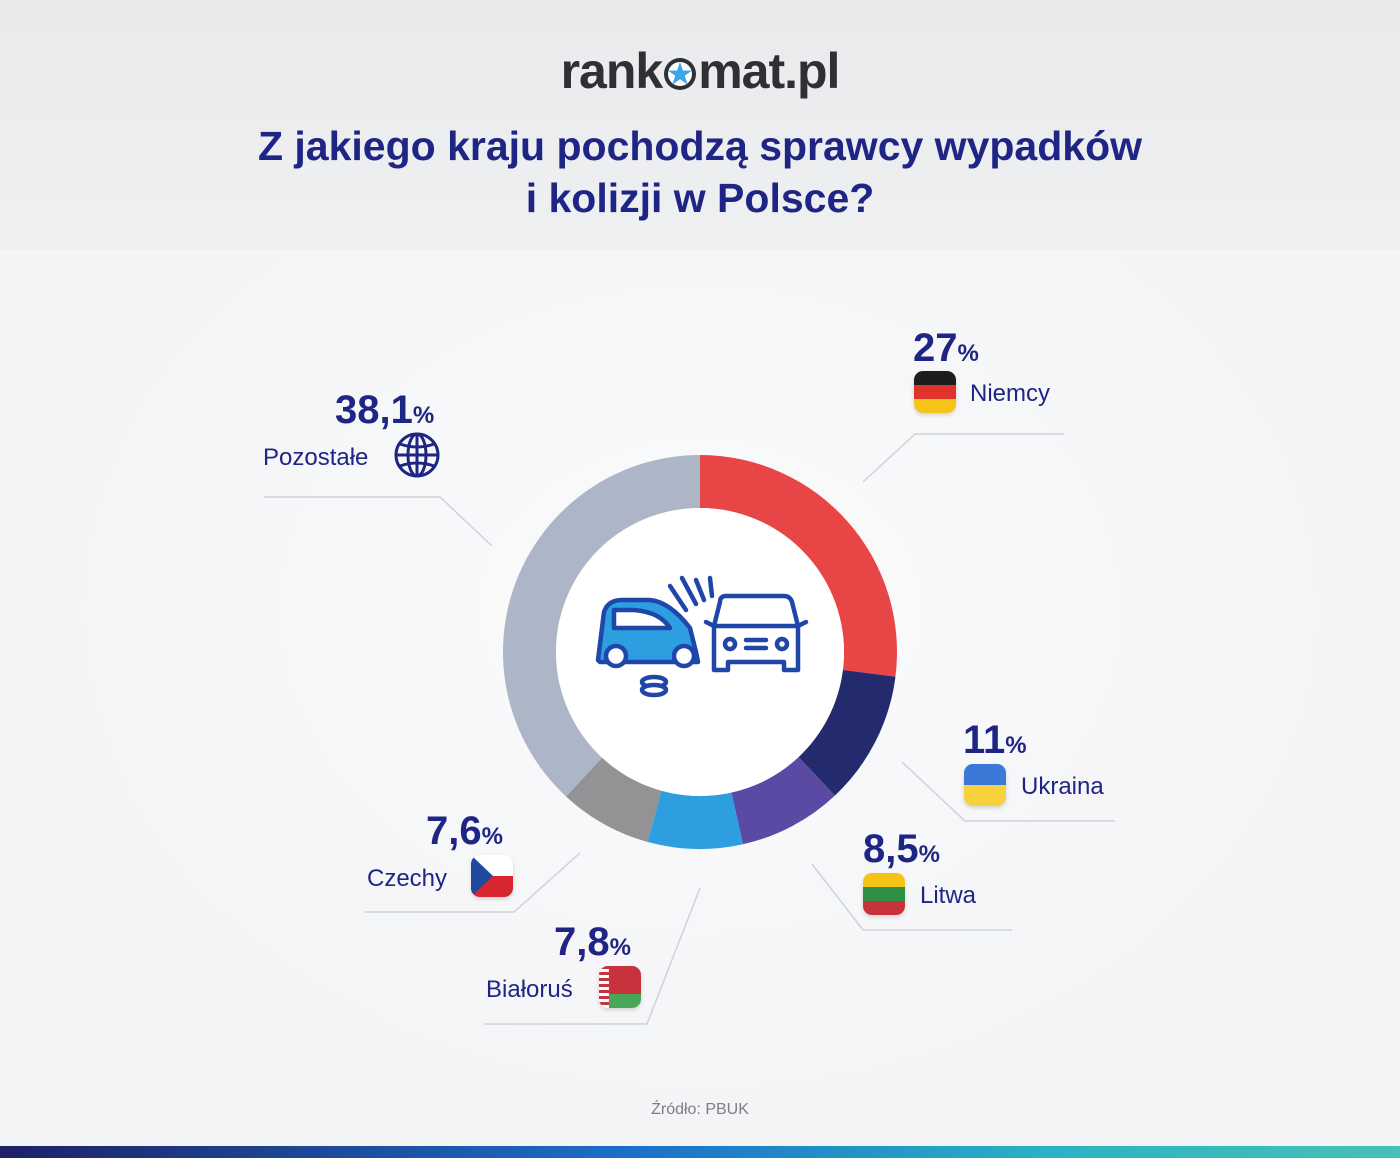 The width and height of the screenshot is (1400, 1158). What do you see at coordinates (783, 800) in the screenshot?
I see `slice-litwa` at bounding box center [783, 800].